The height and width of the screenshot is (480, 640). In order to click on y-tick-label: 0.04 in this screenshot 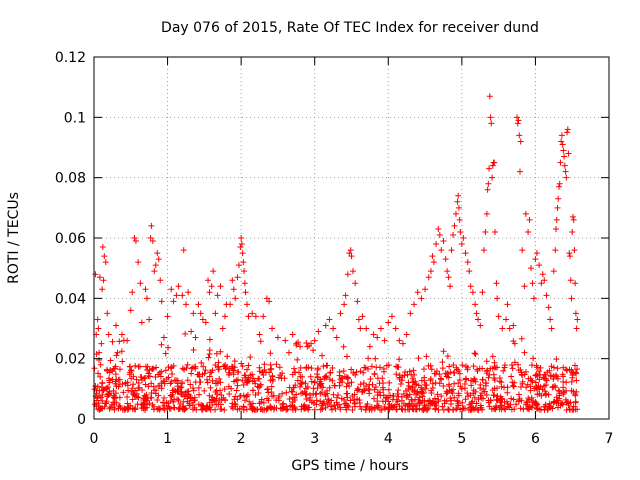, I will do `click(70, 299)`.